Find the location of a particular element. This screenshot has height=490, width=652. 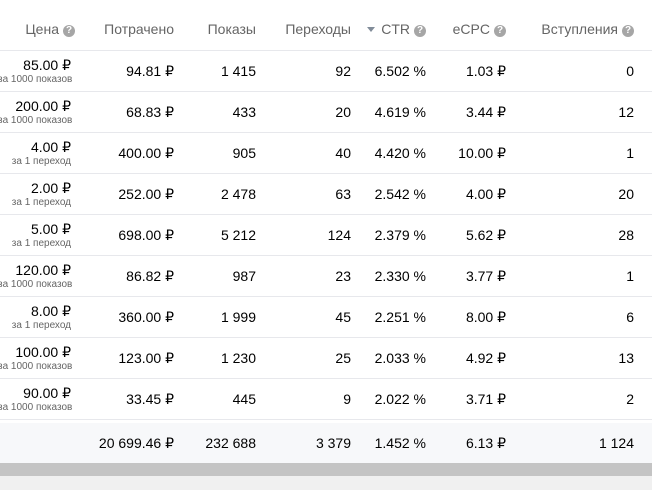

totals-cell-last is located at coordinates (645, 443).